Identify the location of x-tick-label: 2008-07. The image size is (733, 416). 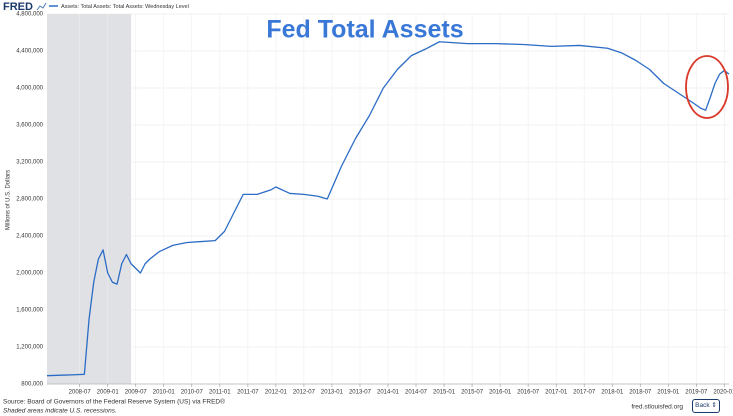
(80, 393).